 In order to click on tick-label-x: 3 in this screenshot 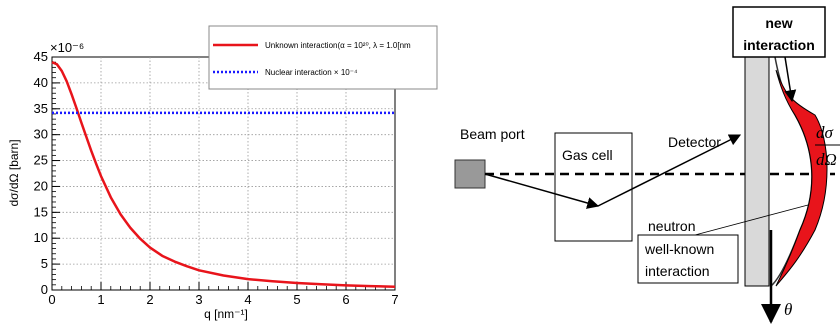, I will do `click(198, 299)`.